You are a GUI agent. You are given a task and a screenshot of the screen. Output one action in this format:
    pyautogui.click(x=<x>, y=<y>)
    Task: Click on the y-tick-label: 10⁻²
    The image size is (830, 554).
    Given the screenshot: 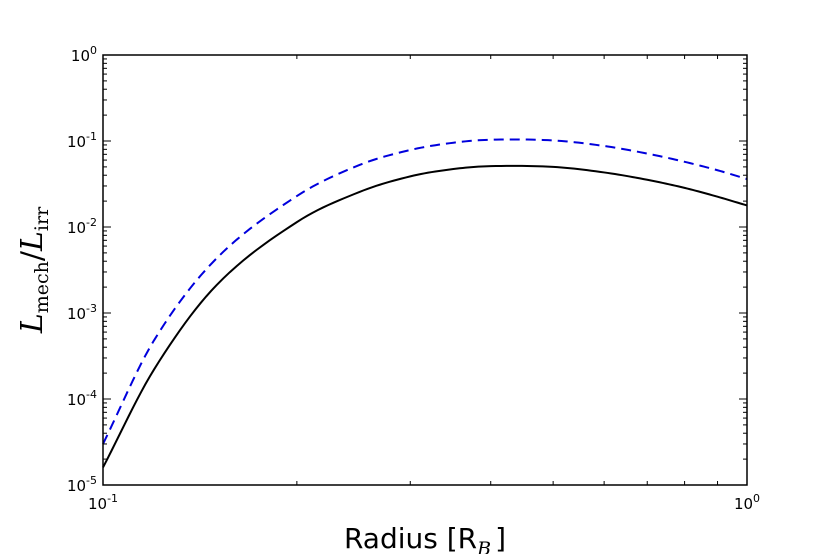 What is the action you would take?
    pyautogui.click(x=82, y=226)
    